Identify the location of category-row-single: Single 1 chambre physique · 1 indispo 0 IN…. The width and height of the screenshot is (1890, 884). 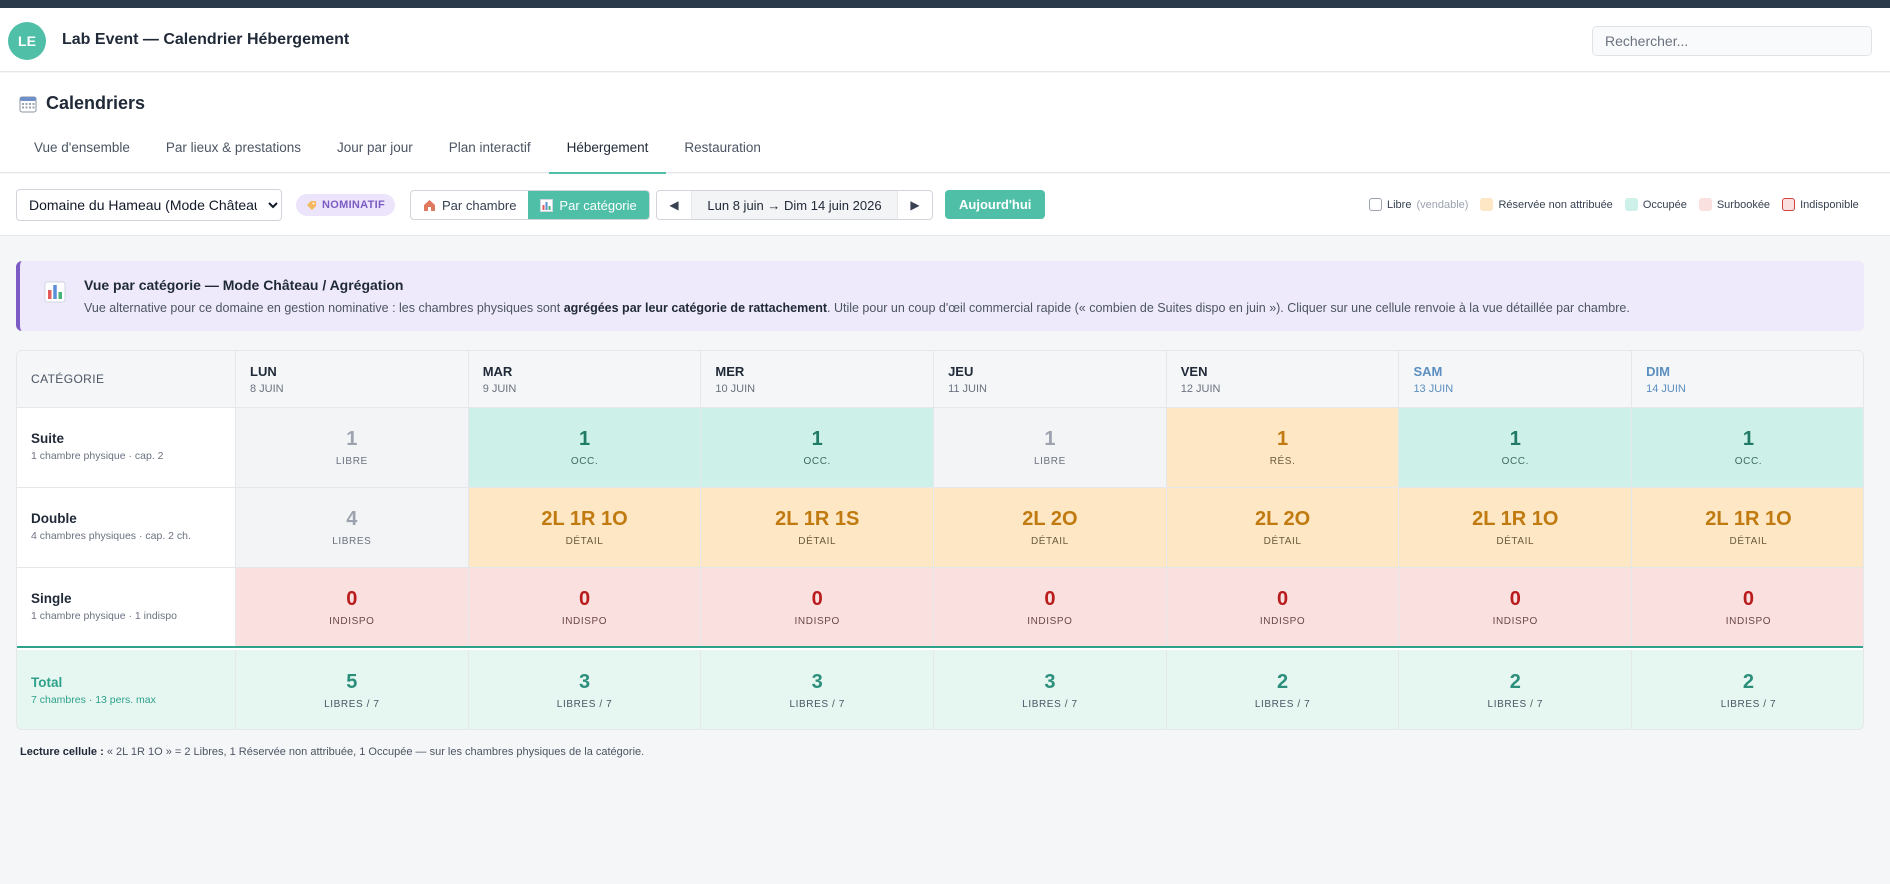
(940, 608).